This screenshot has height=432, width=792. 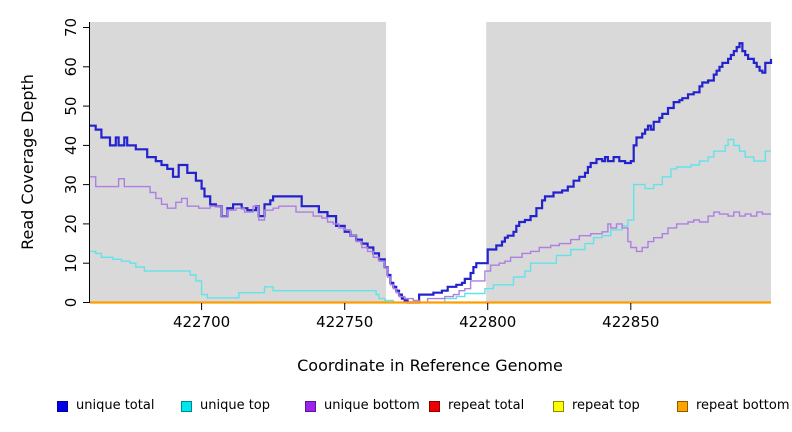 I want to click on y-tick-label: 40, so click(x=71, y=145).